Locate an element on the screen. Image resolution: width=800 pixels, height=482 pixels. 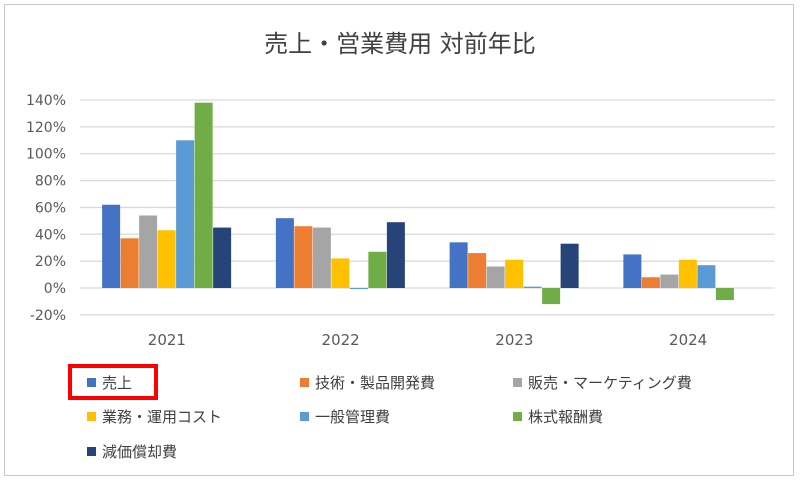
y-tick-label: 80% is located at coordinates (50, 182).